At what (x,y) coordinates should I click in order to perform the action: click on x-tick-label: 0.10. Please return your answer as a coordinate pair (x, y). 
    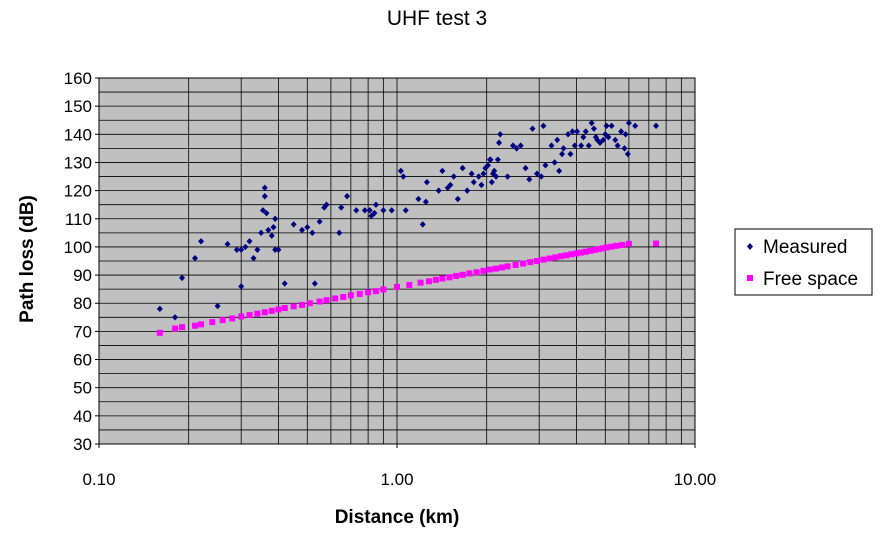
    Looking at the image, I should click on (98, 479).